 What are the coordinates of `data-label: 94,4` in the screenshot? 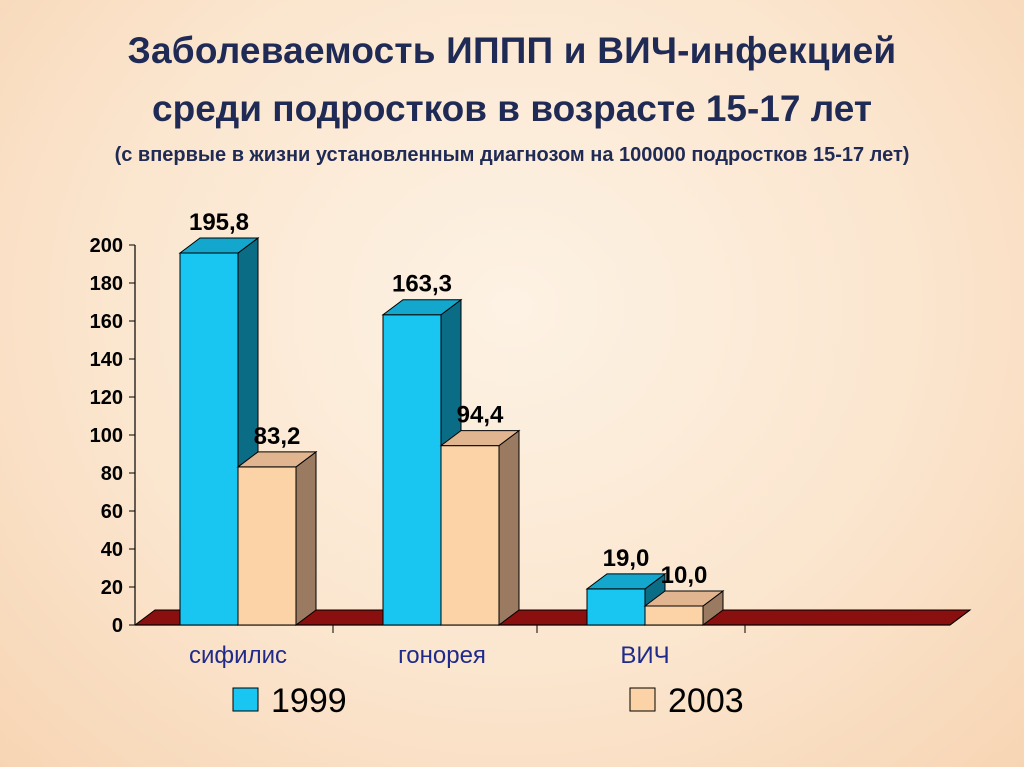 It's located at (480, 415).